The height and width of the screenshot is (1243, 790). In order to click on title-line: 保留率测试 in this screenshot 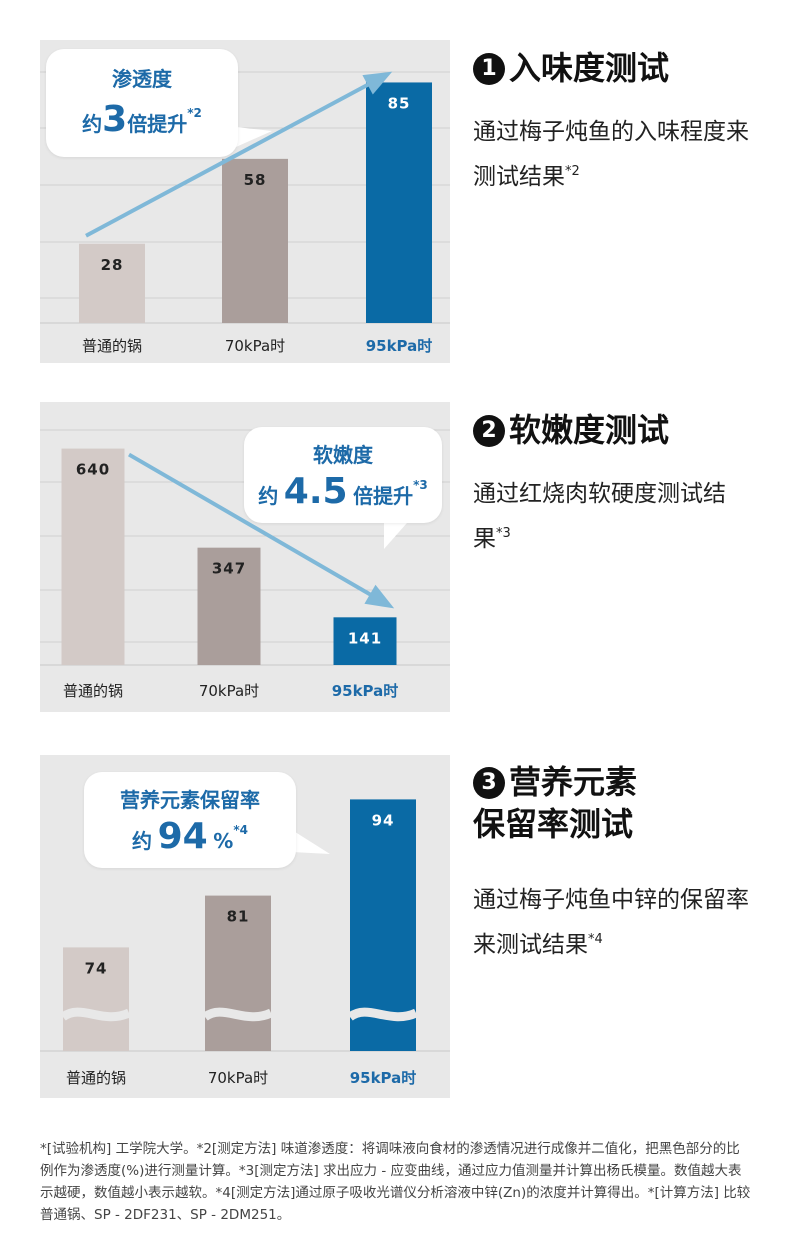, I will do `click(553, 823)`.